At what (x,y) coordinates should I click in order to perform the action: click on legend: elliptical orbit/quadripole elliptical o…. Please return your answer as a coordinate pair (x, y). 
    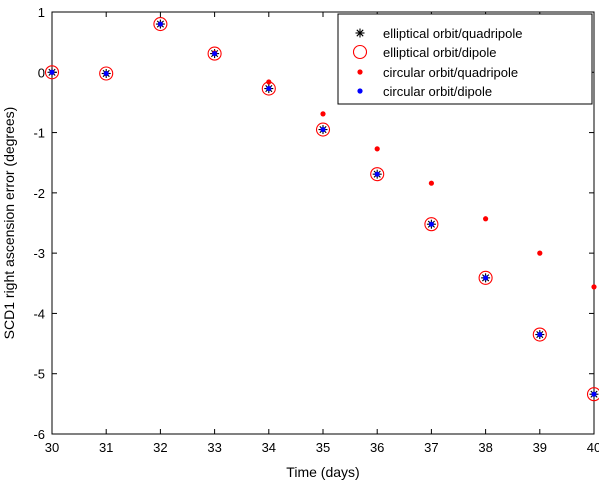
    Looking at the image, I should click on (465, 59).